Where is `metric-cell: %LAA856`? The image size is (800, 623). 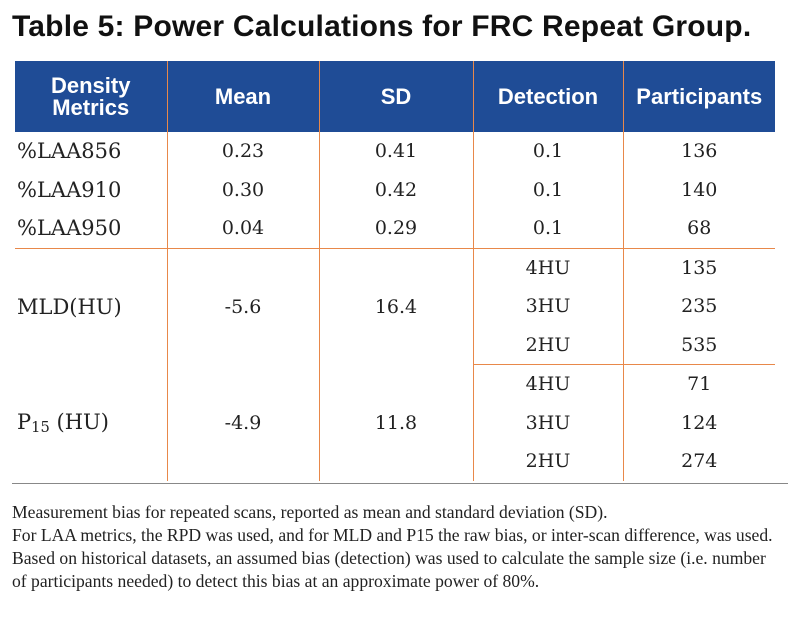
metric-cell: %LAA856 is located at coordinates (69, 151).